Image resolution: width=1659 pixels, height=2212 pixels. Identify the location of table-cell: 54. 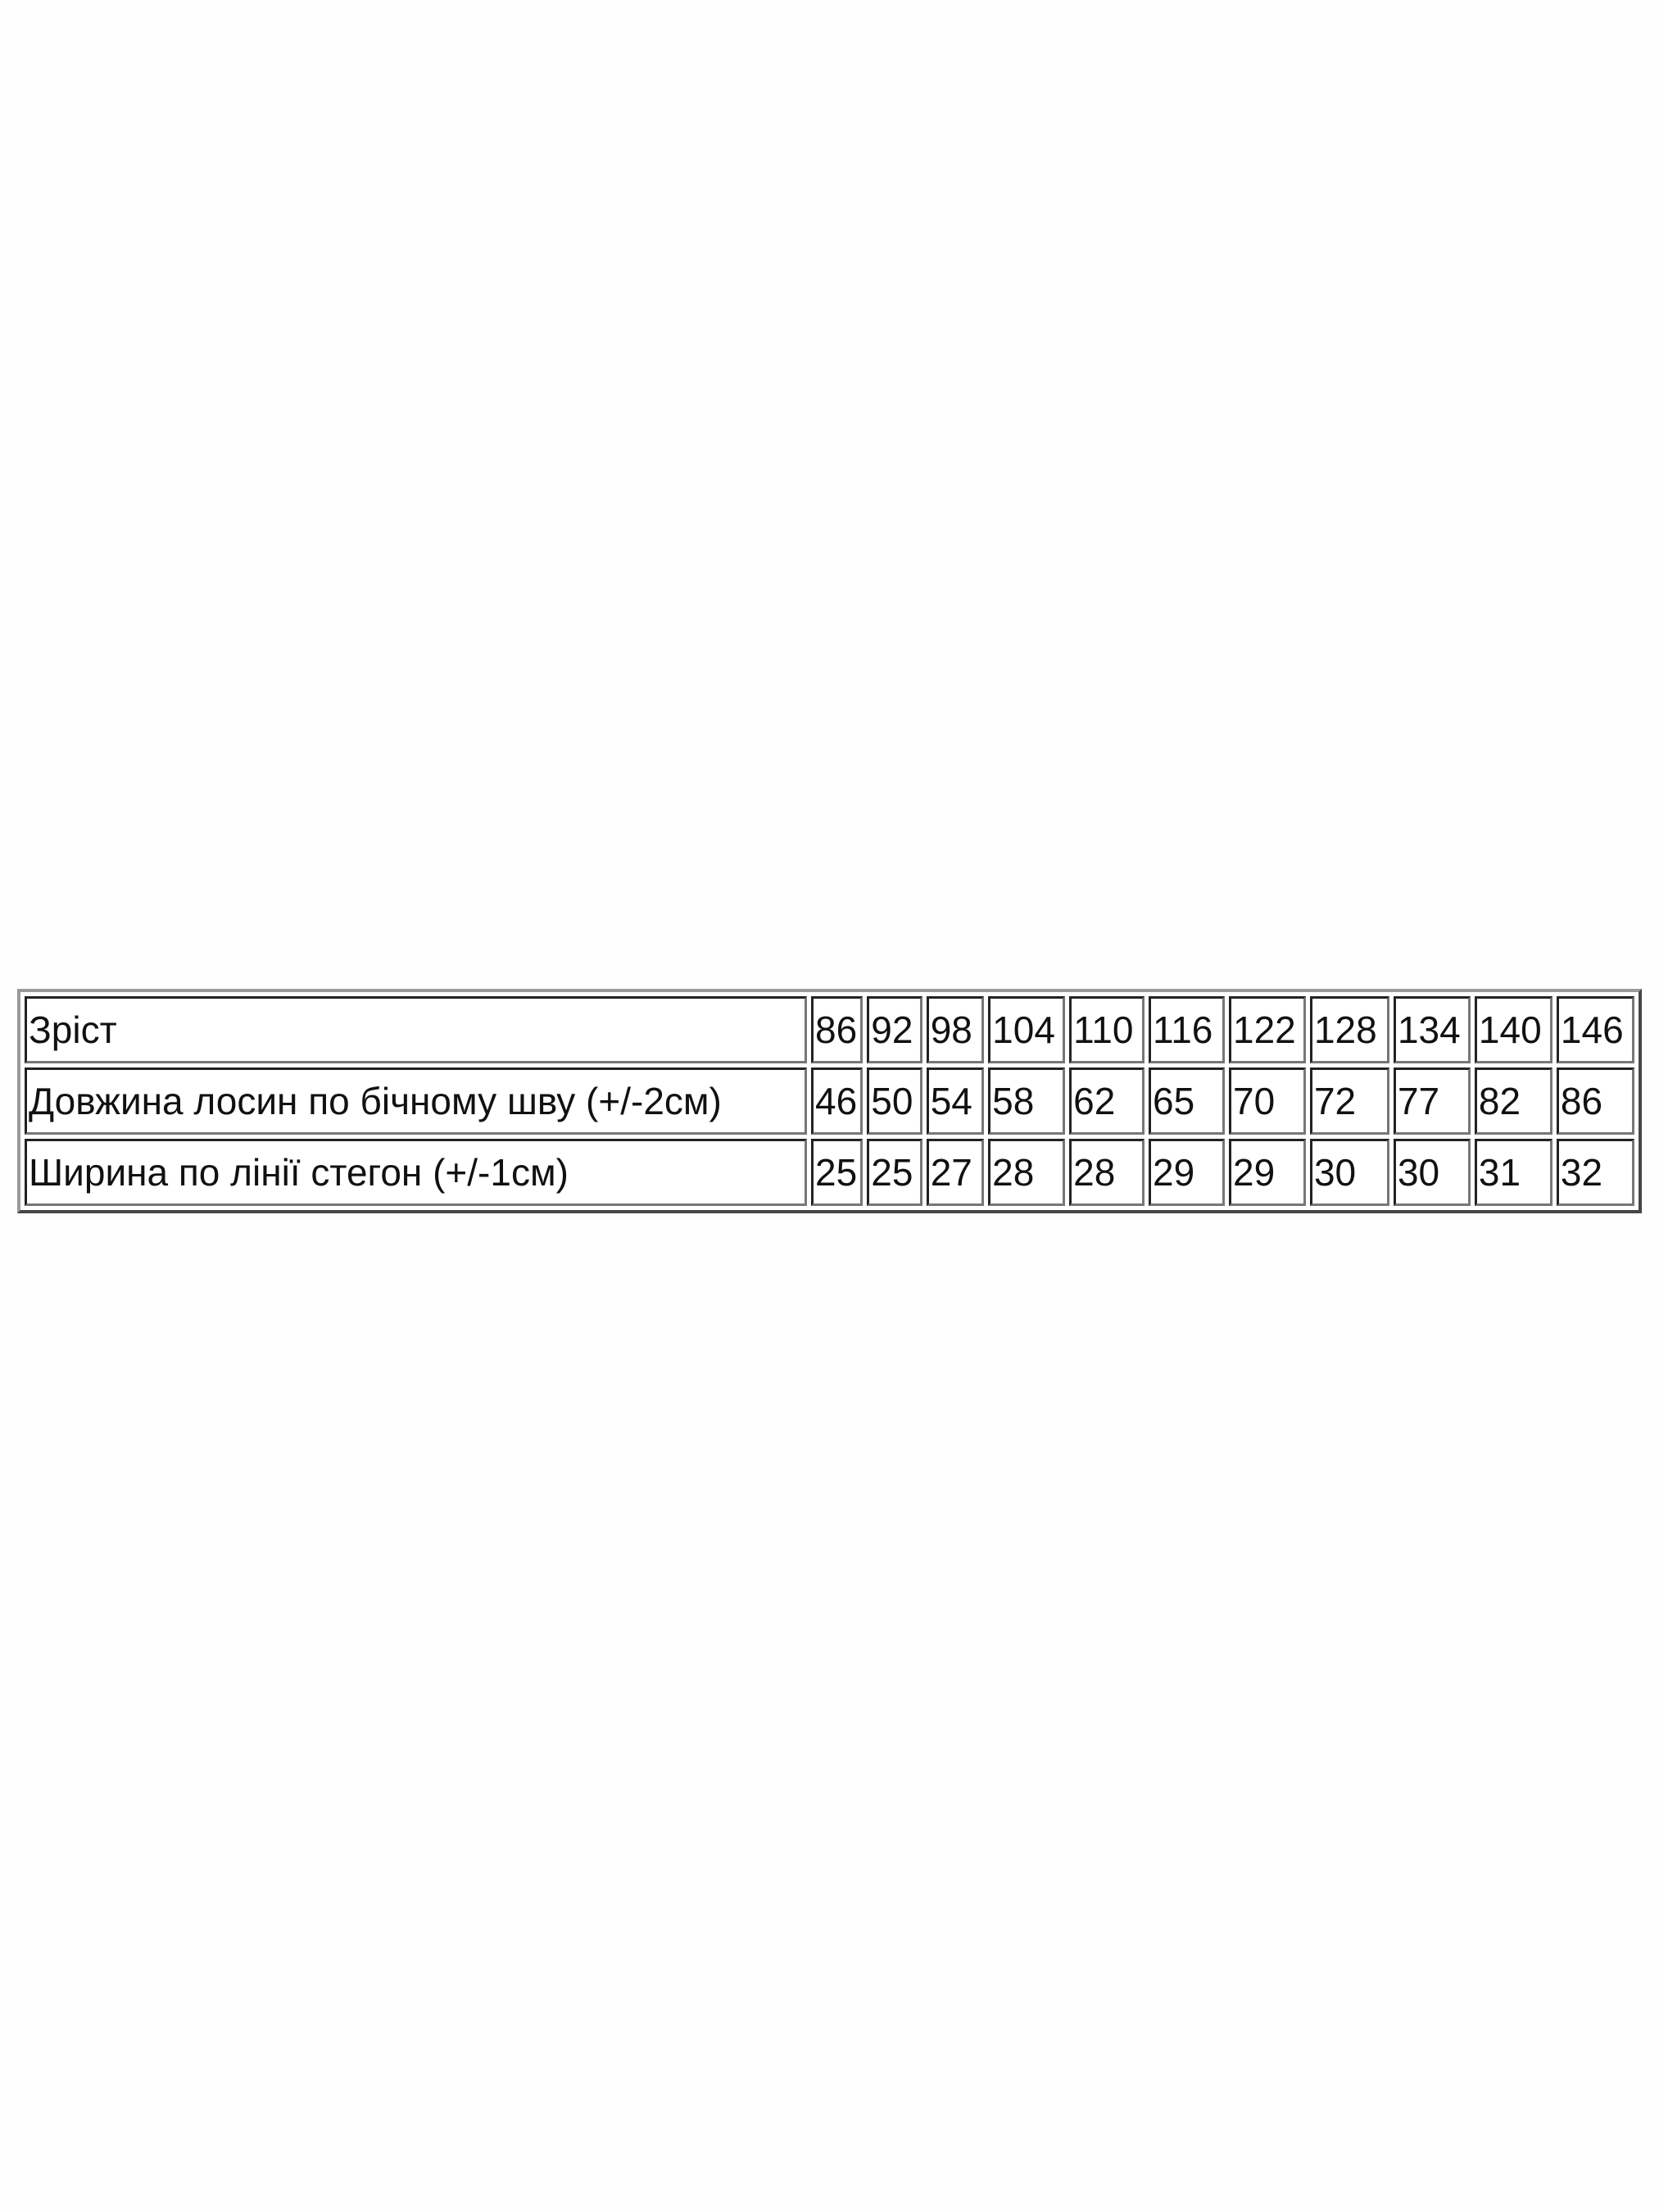
(955, 1101).